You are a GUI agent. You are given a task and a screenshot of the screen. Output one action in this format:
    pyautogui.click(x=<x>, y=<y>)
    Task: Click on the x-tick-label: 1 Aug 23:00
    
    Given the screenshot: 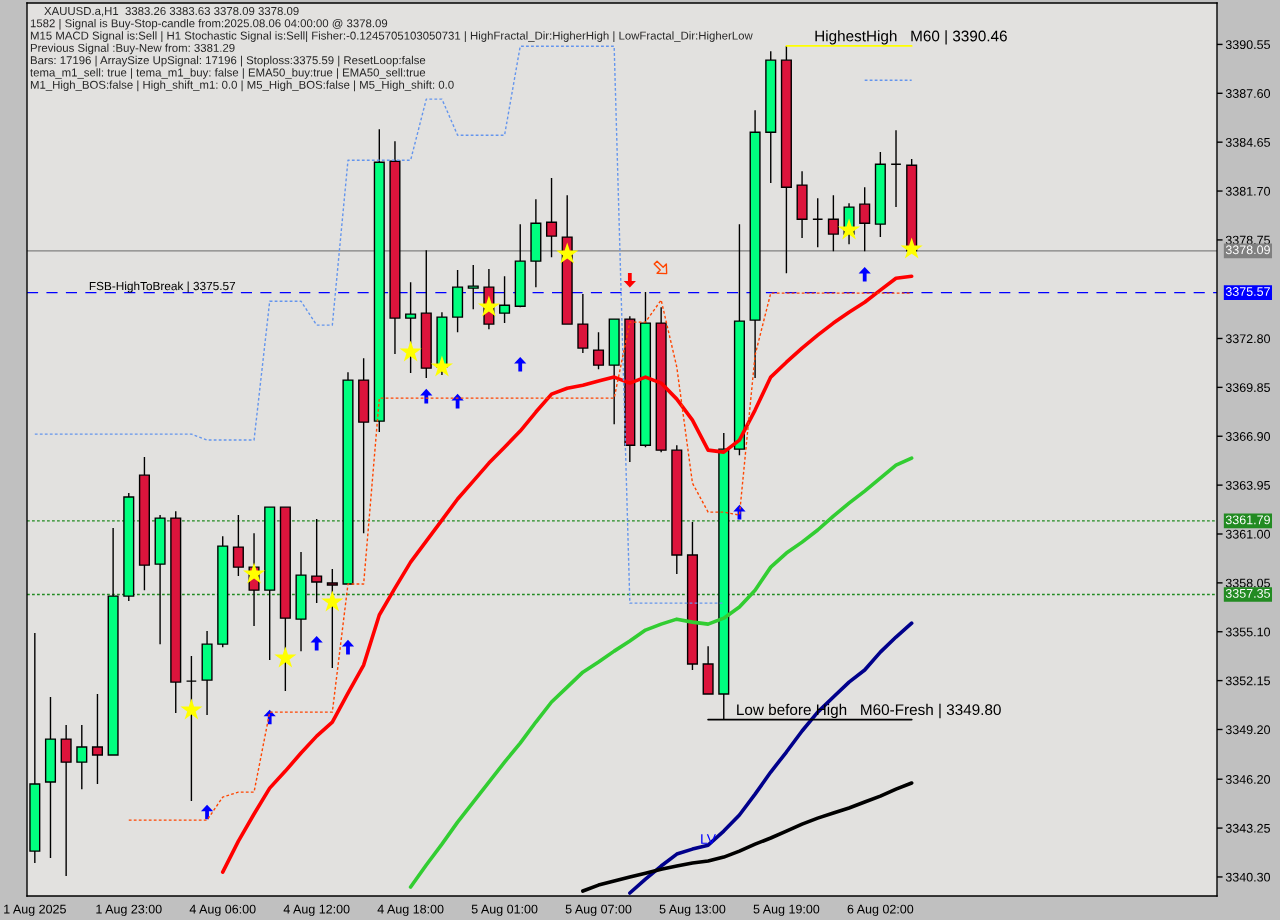 What is the action you would take?
    pyautogui.click(x=129, y=910)
    